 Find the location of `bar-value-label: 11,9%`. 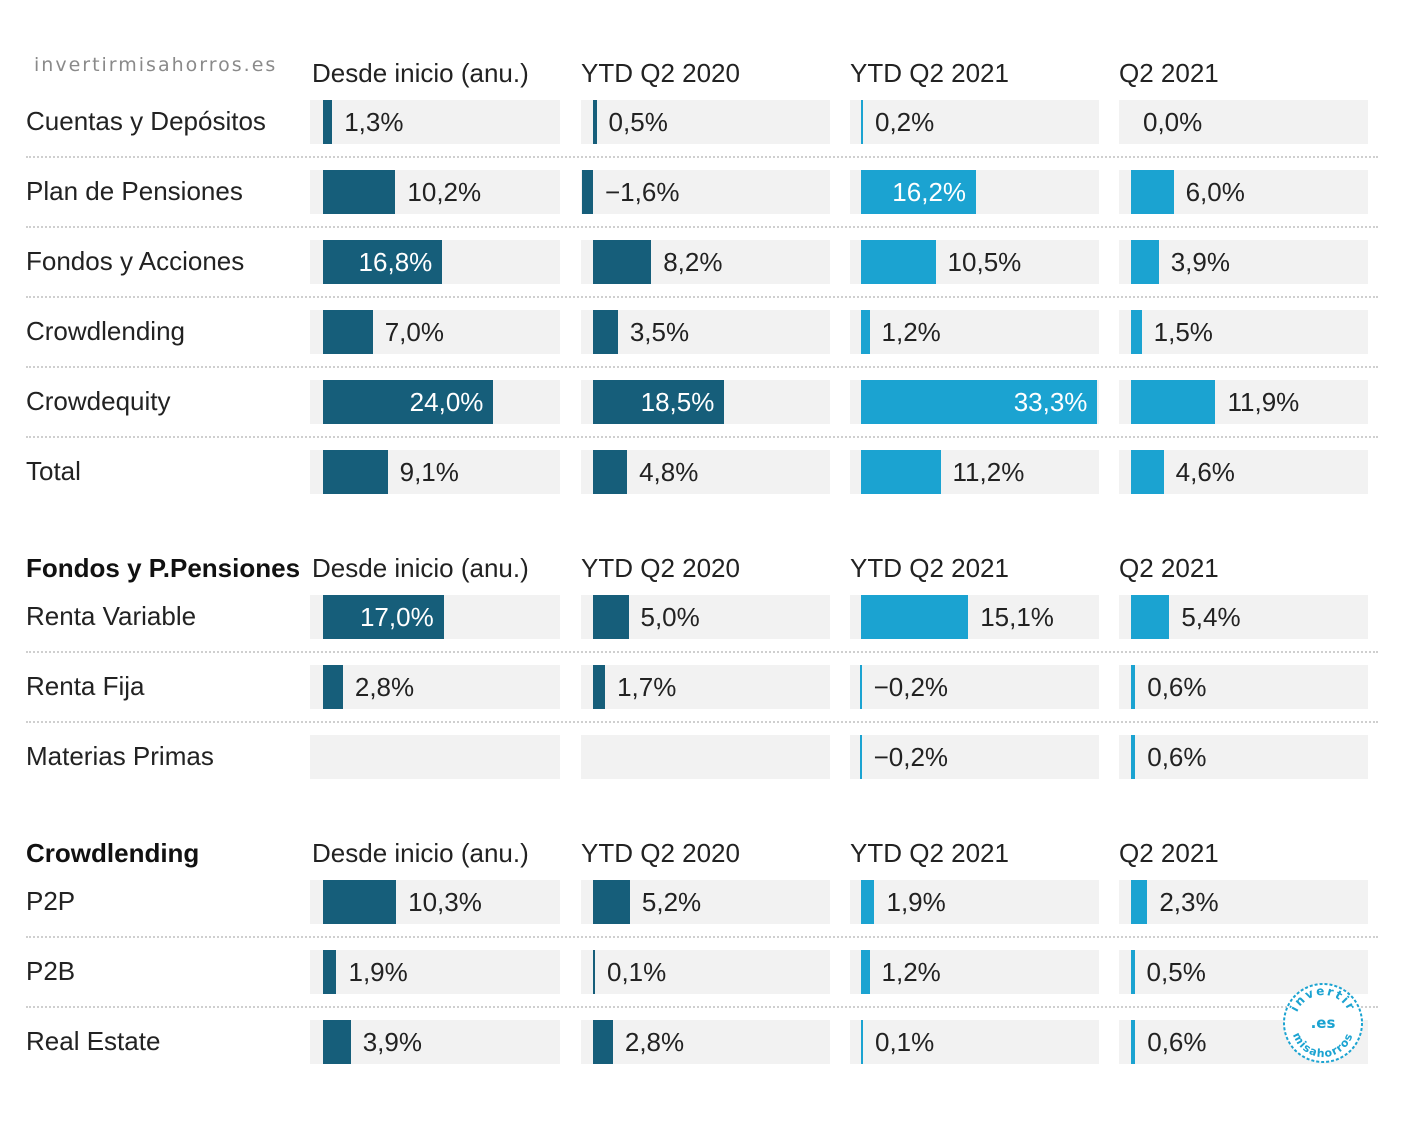

bar-value-label: 11,9% is located at coordinates (1263, 402).